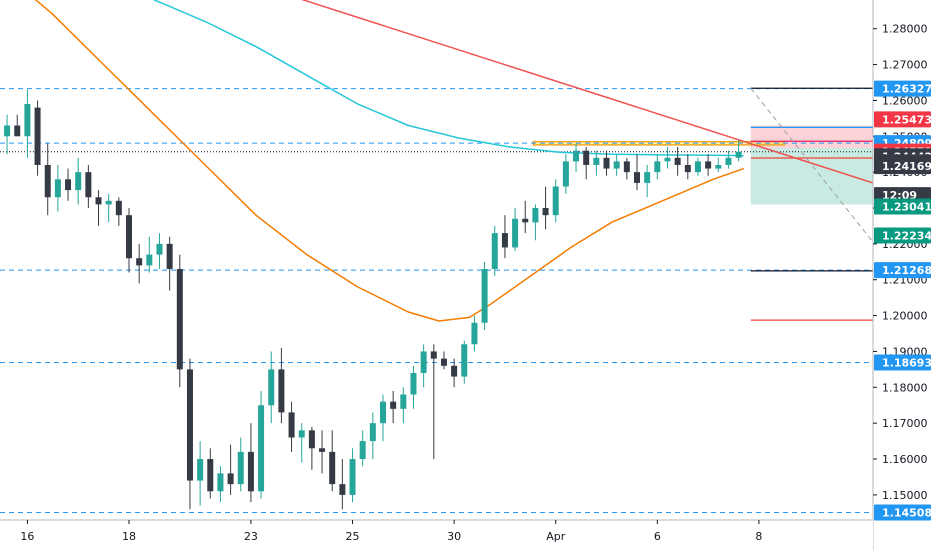  What do you see at coordinates (353, 536) in the screenshot?
I see `time-tick-label: 25` at bounding box center [353, 536].